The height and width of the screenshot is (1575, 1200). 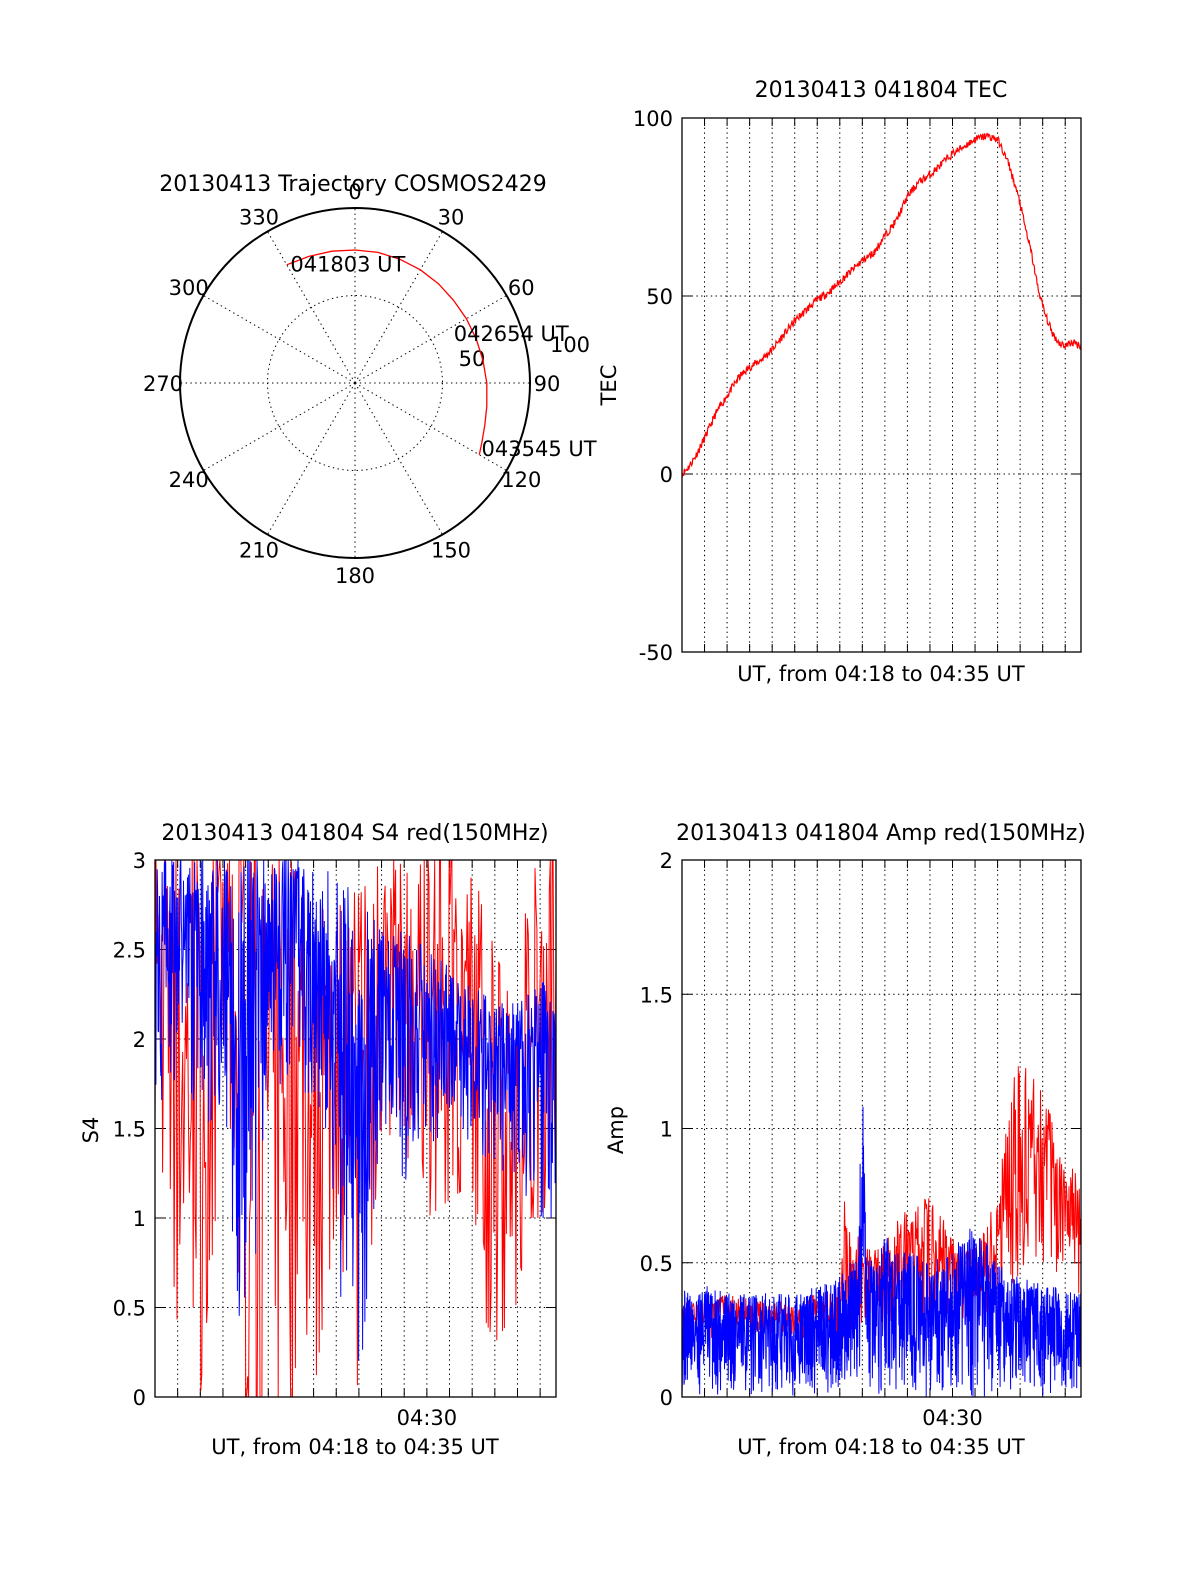 I want to click on tec-title: 20130413 041804 TEC, so click(x=881, y=90).